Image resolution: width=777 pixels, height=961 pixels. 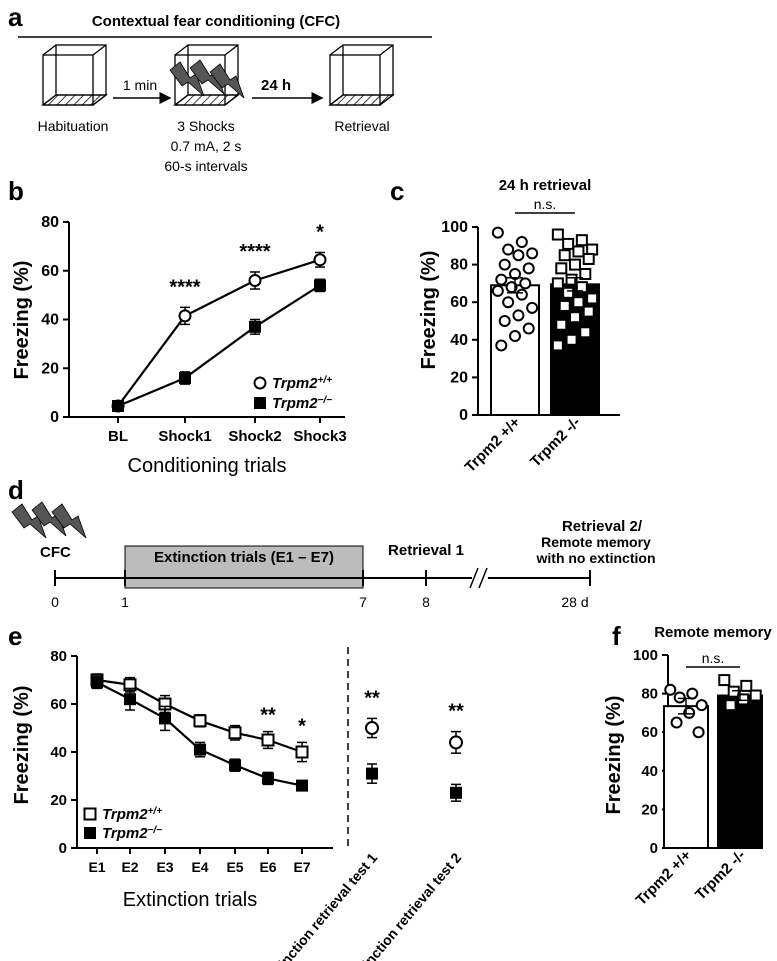 What do you see at coordinates (206, 75) in the screenshot?
I see `cage-shock` at bounding box center [206, 75].